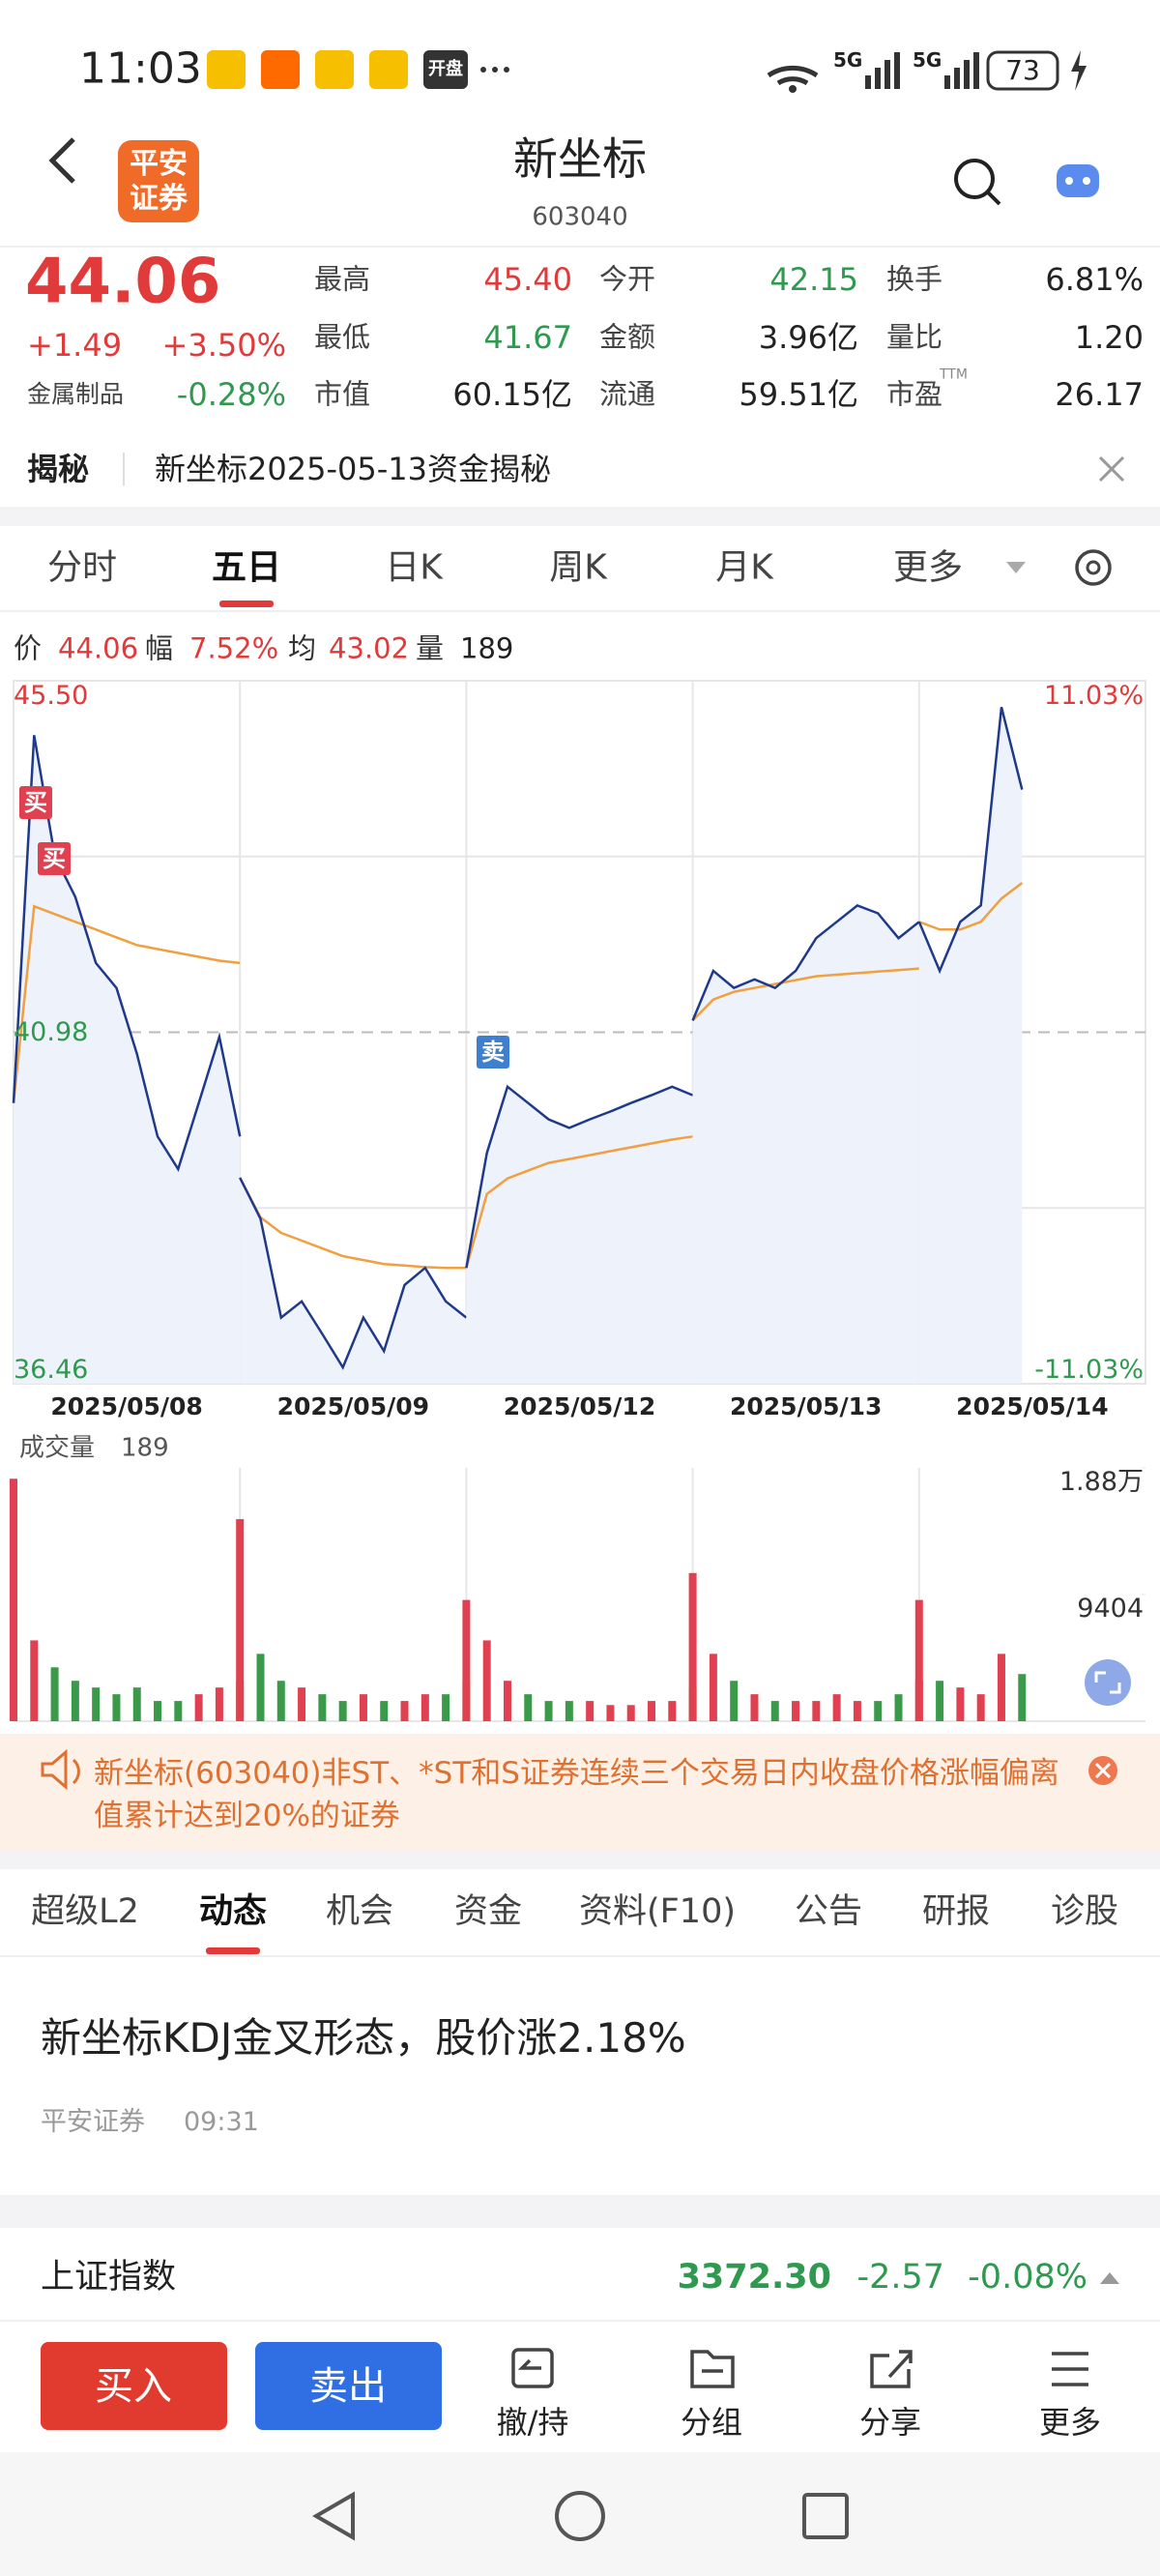  I want to click on charge-icon, so click(1079, 70).